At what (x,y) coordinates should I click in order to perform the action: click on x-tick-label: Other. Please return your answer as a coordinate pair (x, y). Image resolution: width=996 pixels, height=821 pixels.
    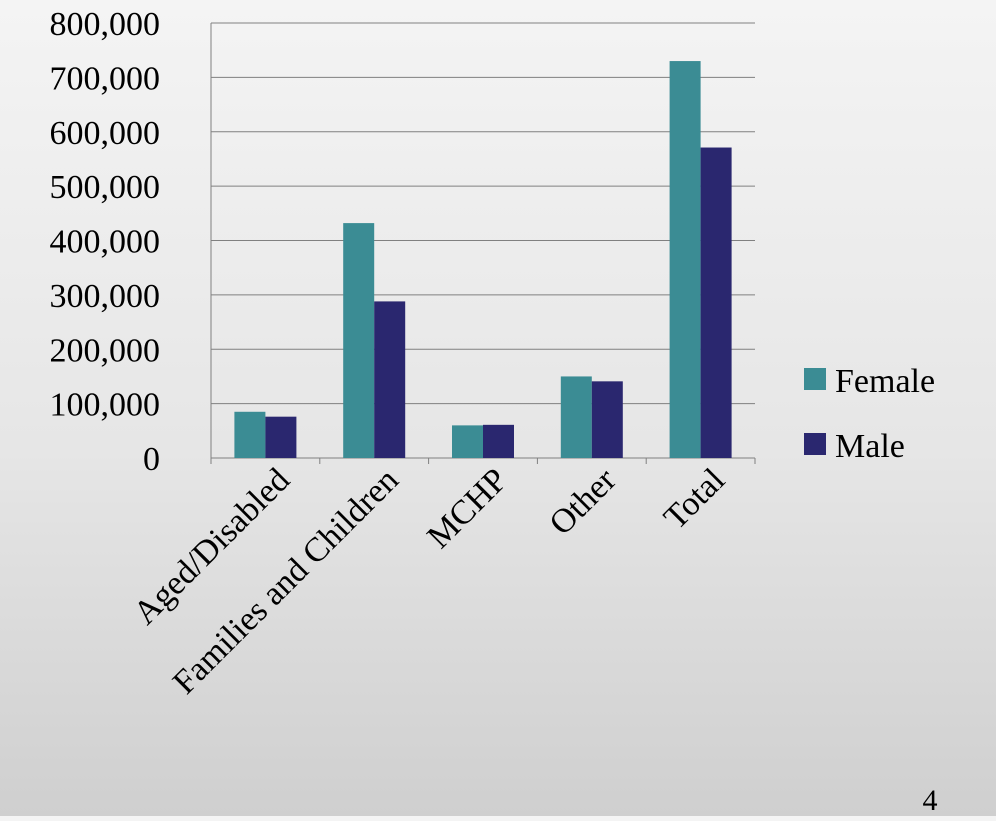
    Looking at the image, I should click on (583, 501).